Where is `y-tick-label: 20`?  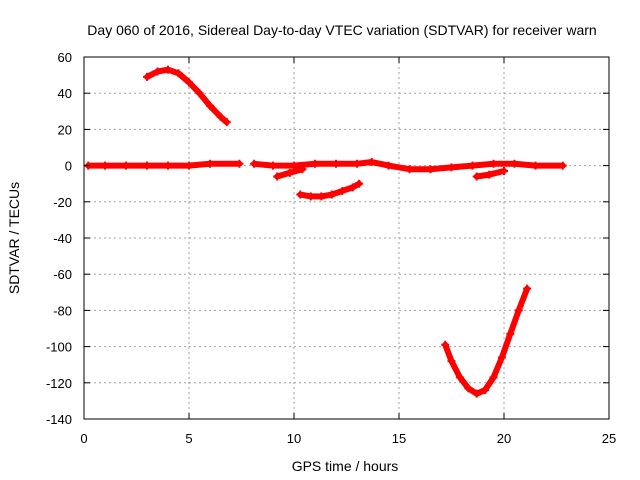 y-tick-label: 20 is located at coordinates (65, 129).